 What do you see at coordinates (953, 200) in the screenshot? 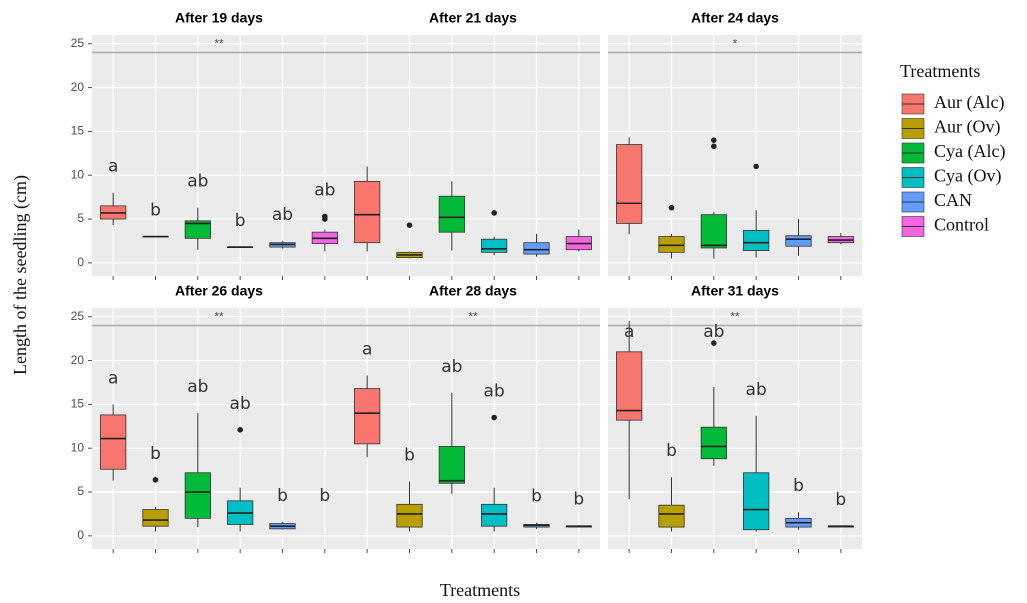
I see `legend-label: CAN` at bounding box center [953, 200].